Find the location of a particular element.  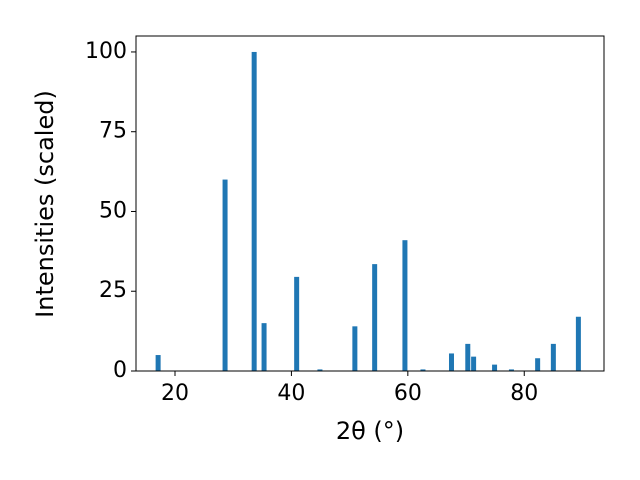

y-tick-label: 75 is located at coordinates (113, 131).